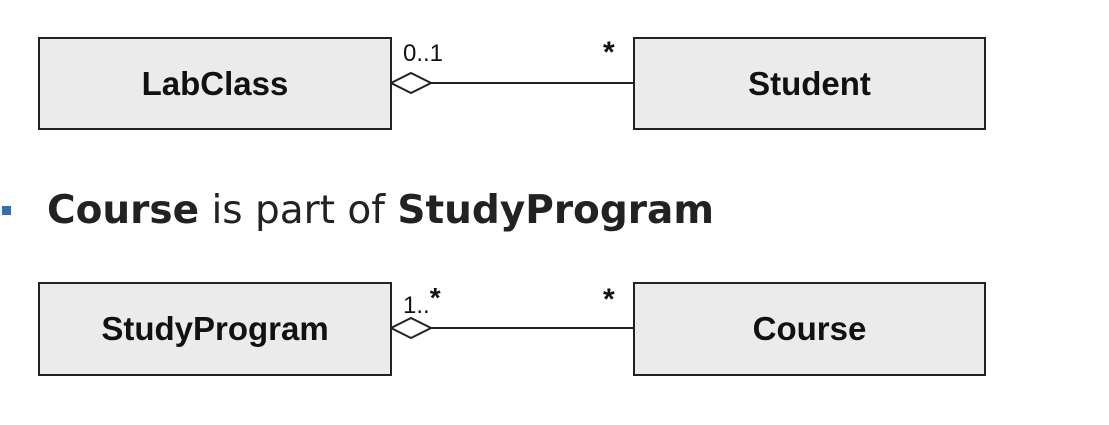  I want to click on student-class-box: Student, so click(809, 83).